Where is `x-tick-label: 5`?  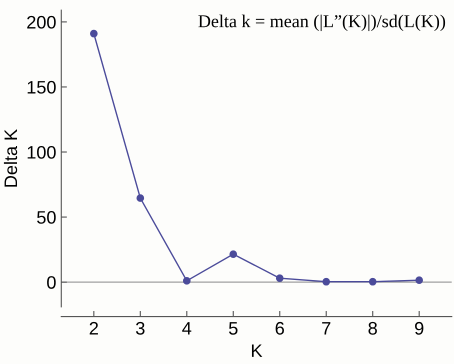 x-tick-label: 5 is located at coordinates (233, 328).